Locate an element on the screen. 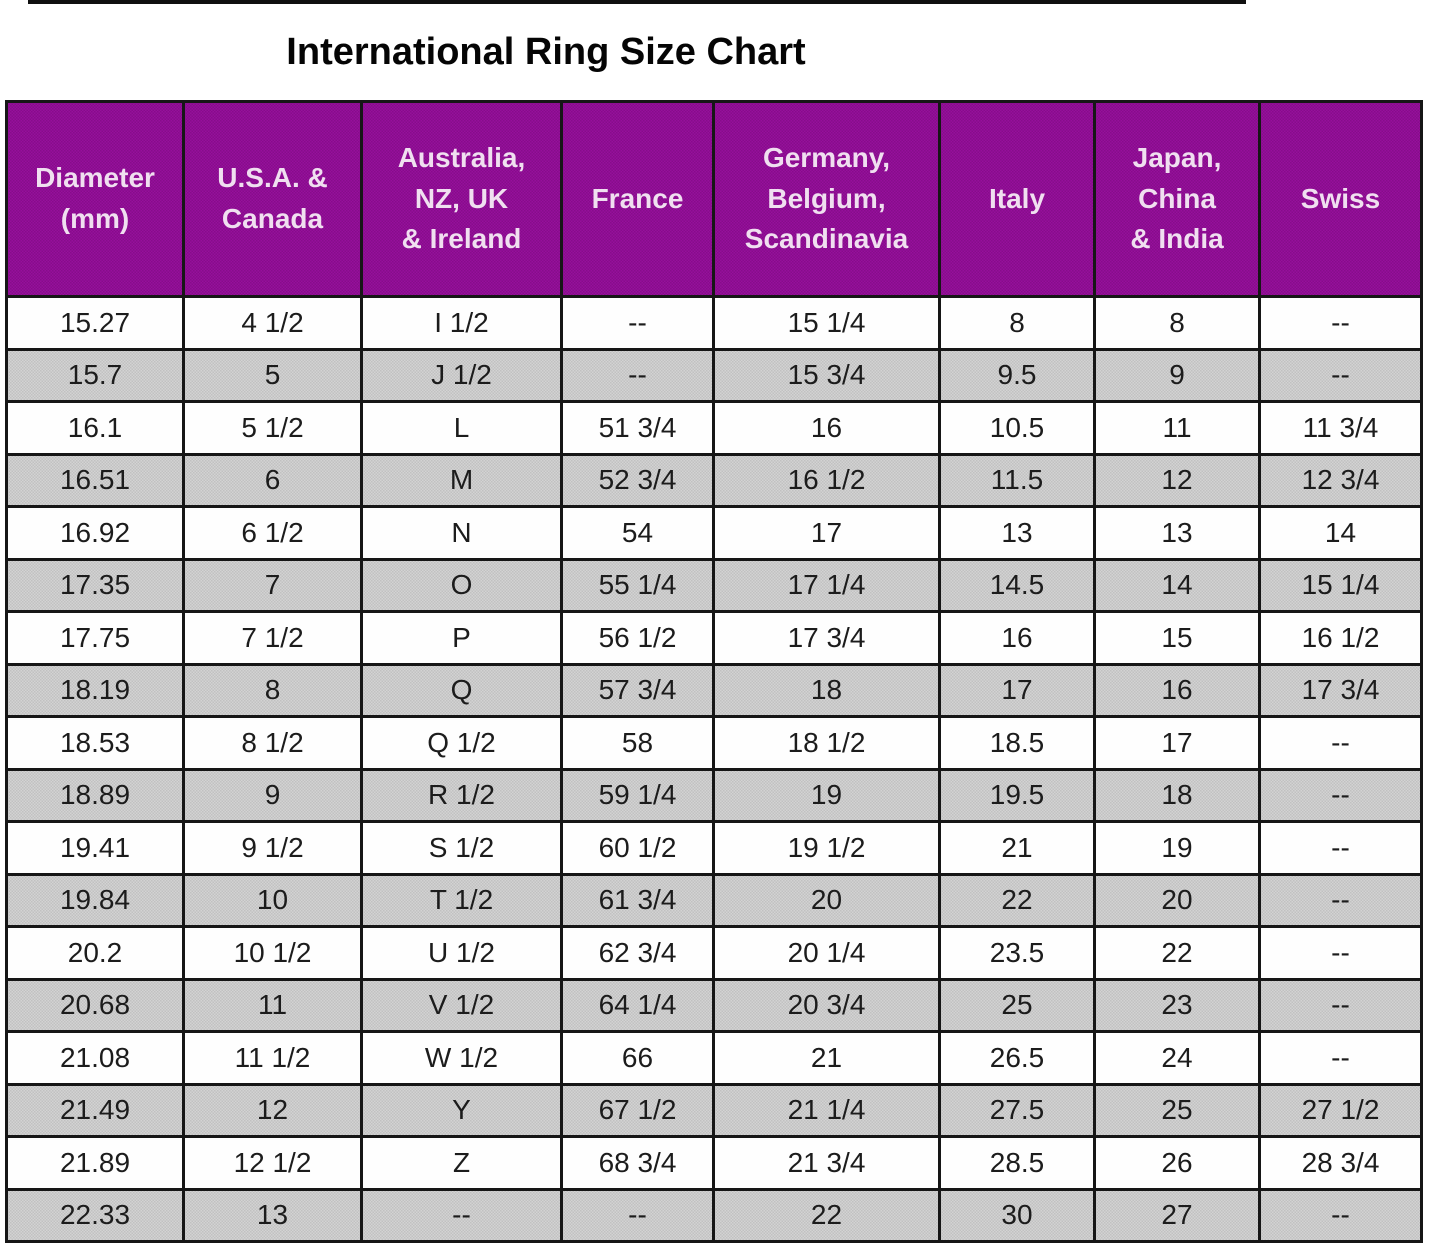 The image size is (1445, 1243). table-cell: 55 1/4 is located at coordinates (637, 585).